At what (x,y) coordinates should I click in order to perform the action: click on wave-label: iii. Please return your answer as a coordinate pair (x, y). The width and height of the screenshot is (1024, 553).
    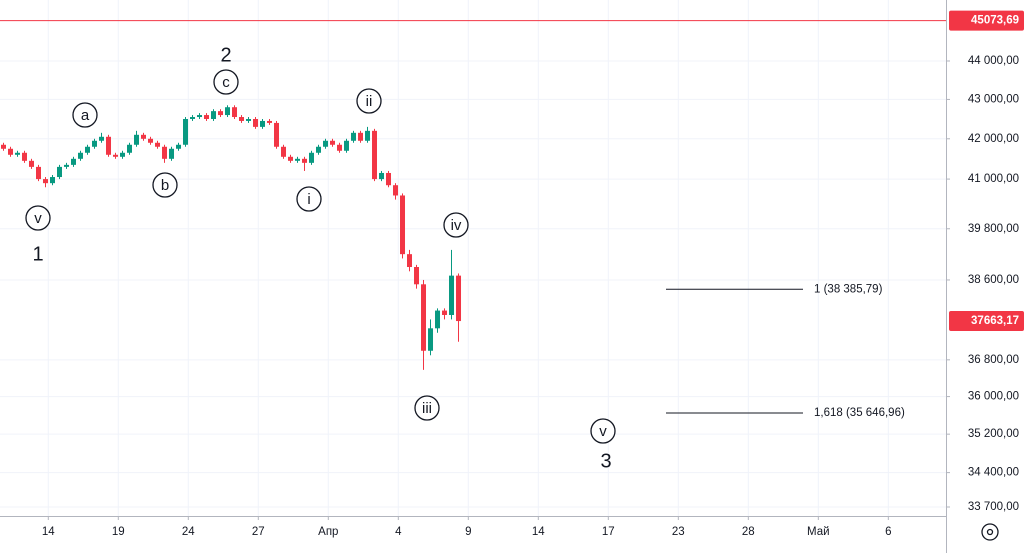
    Looking at the image, I should click on (427, 408).